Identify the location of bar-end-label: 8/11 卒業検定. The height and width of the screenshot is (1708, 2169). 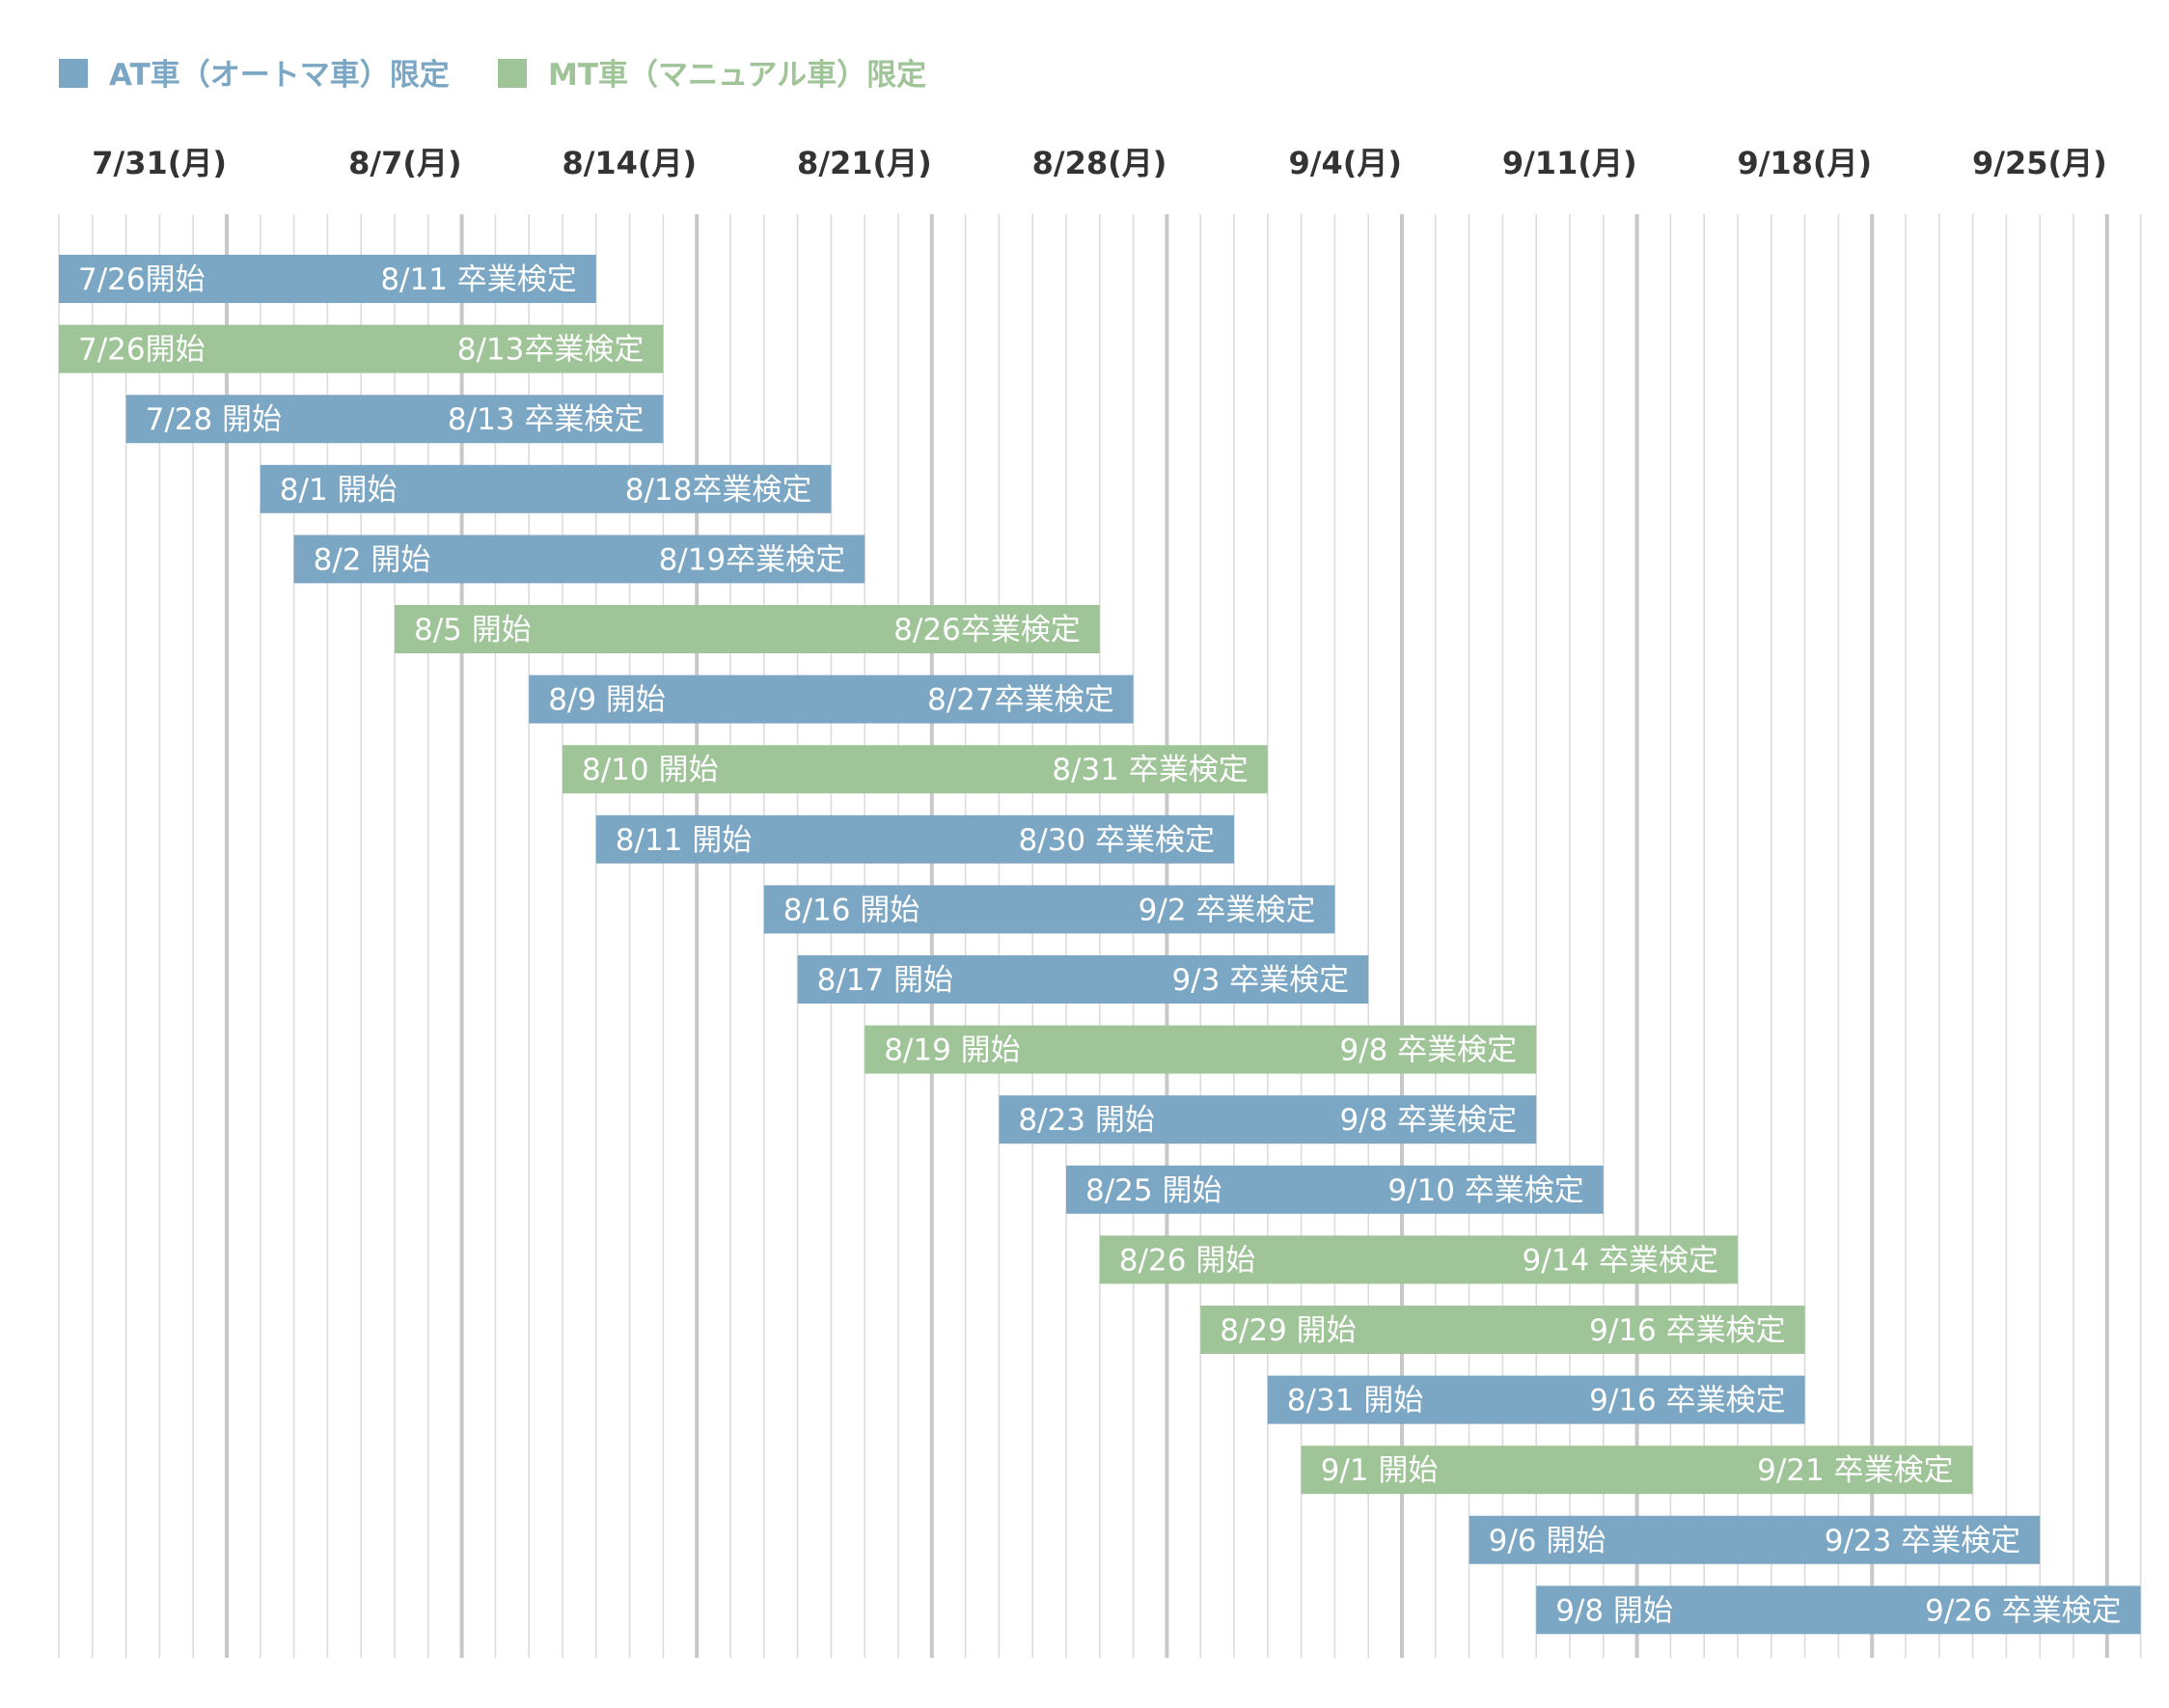
(478, 279).